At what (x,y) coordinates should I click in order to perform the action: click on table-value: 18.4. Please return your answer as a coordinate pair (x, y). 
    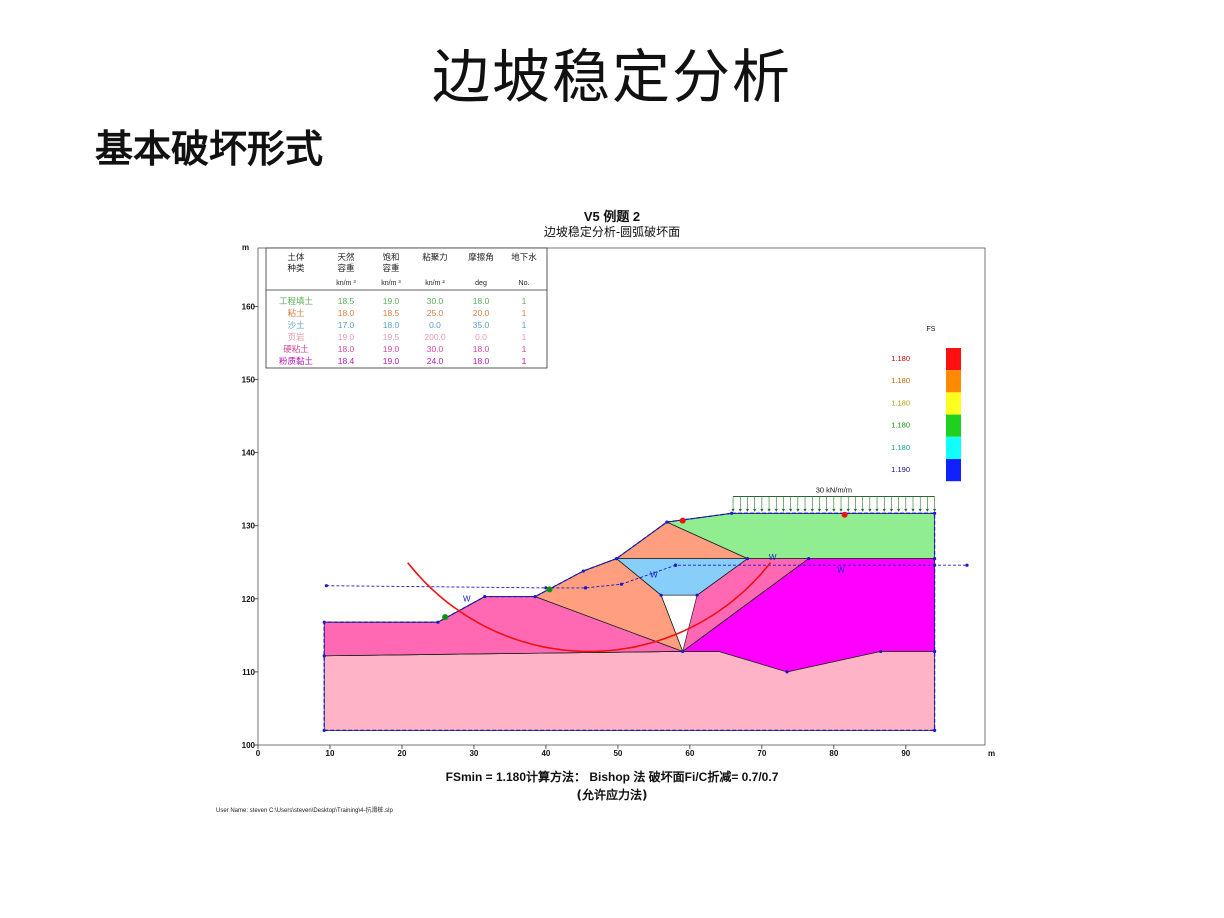
    Looking at the image, I should click on (346, 361).